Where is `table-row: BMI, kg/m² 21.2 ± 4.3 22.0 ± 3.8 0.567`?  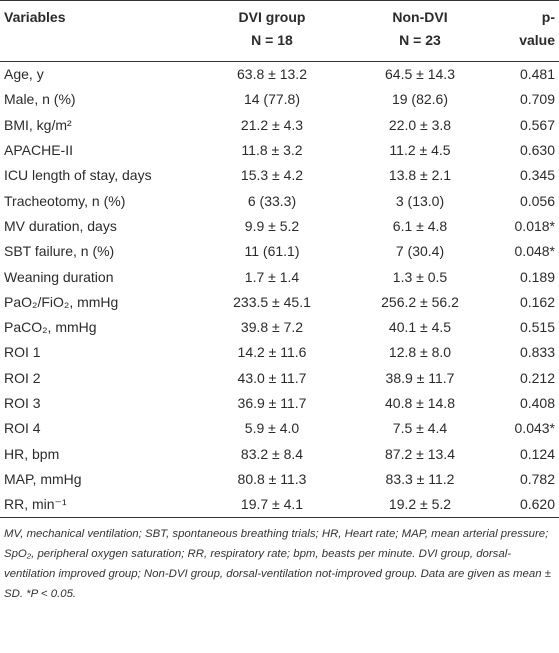
table-row: BMI, kg/m² 21.2 ± 4.3 22.0 ± 3.8 0.567 is located at coordinates (279, 125).